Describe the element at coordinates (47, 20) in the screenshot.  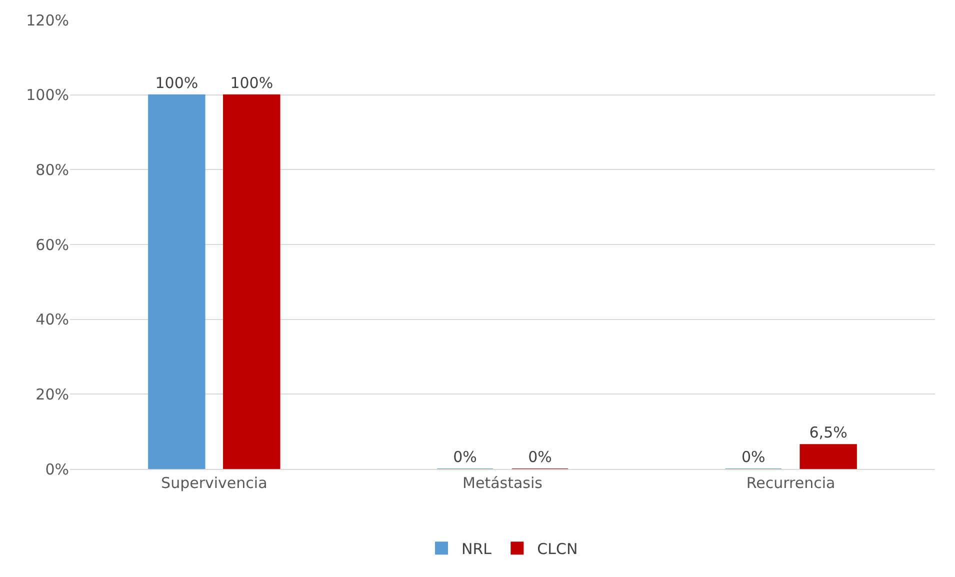
I see `y-tick-label: 120%` at that location.